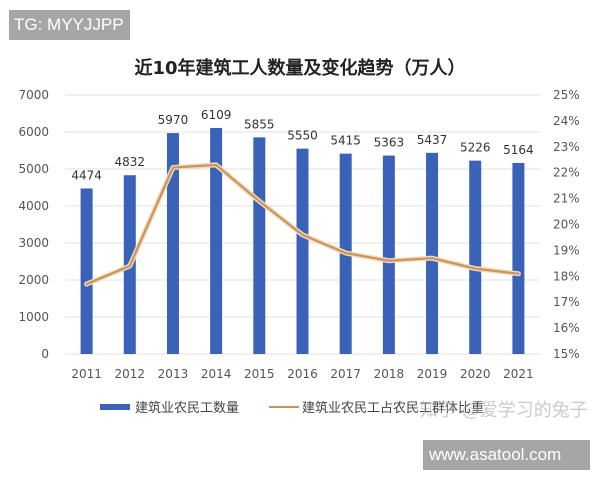  I want to click on bar-value-label: 5437, so click(432, 140).